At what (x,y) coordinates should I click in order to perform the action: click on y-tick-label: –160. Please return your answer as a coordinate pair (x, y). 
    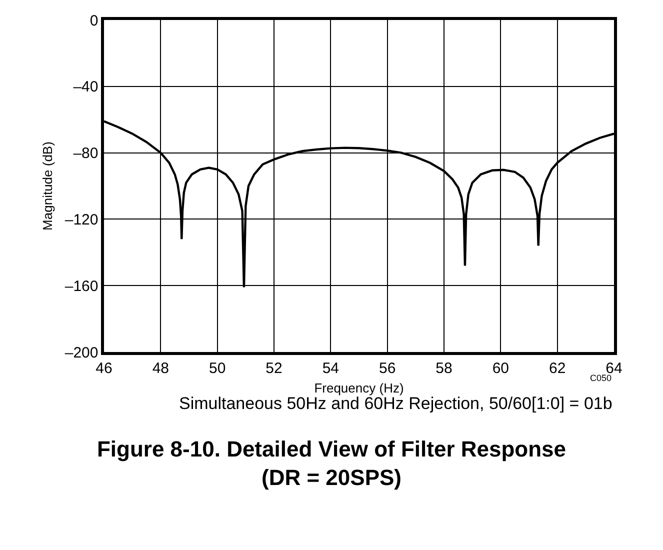
    Looking at the image, I should click on (81, 286).